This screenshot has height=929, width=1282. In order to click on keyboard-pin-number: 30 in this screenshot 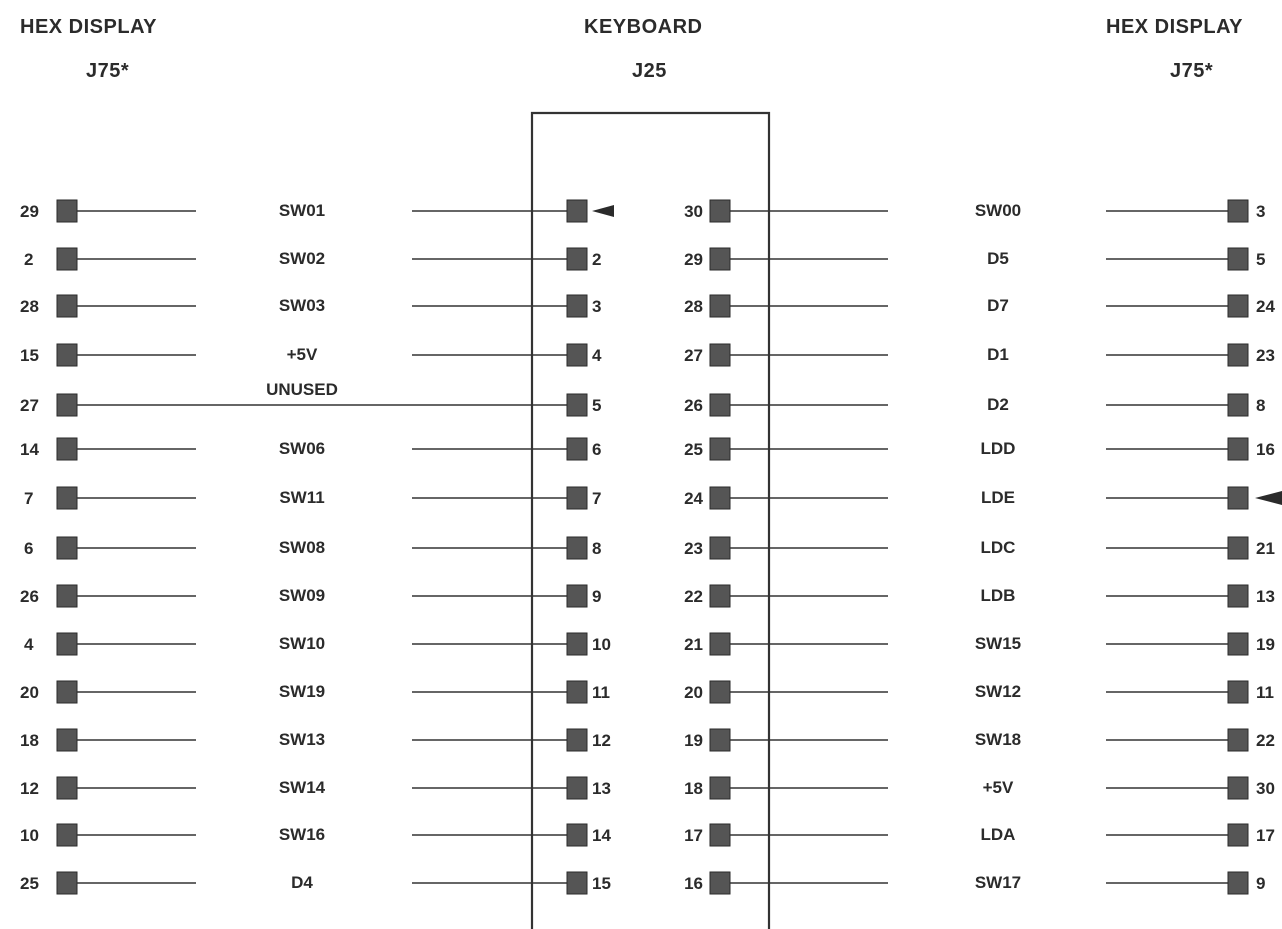, I will do `click(693, 211)`.